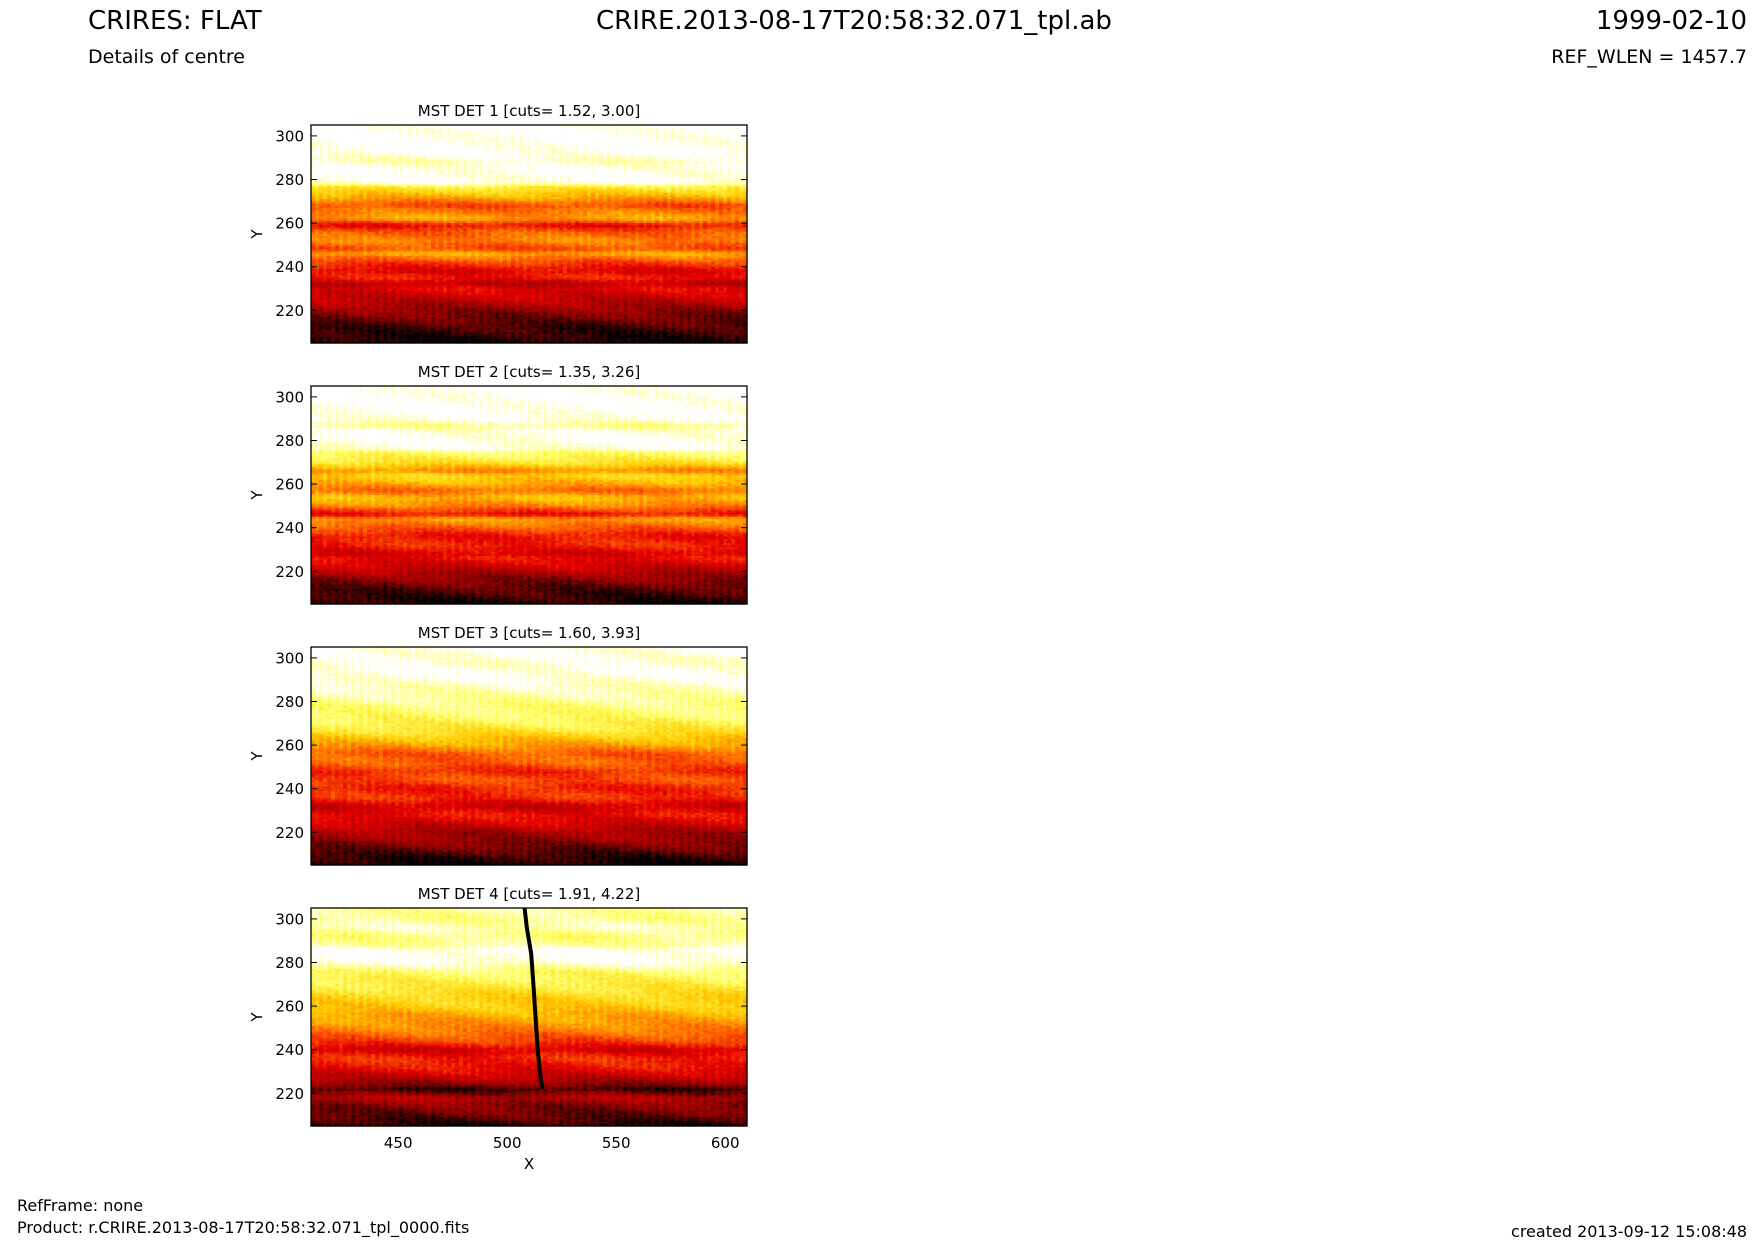 The width and height of the screenshot is (1755, 1245). Describe the element at coordinates (529, 111) in the screenshot. I see `panel-title: MST DET 1 [cuts= 1.52, 3.00]` at that location.